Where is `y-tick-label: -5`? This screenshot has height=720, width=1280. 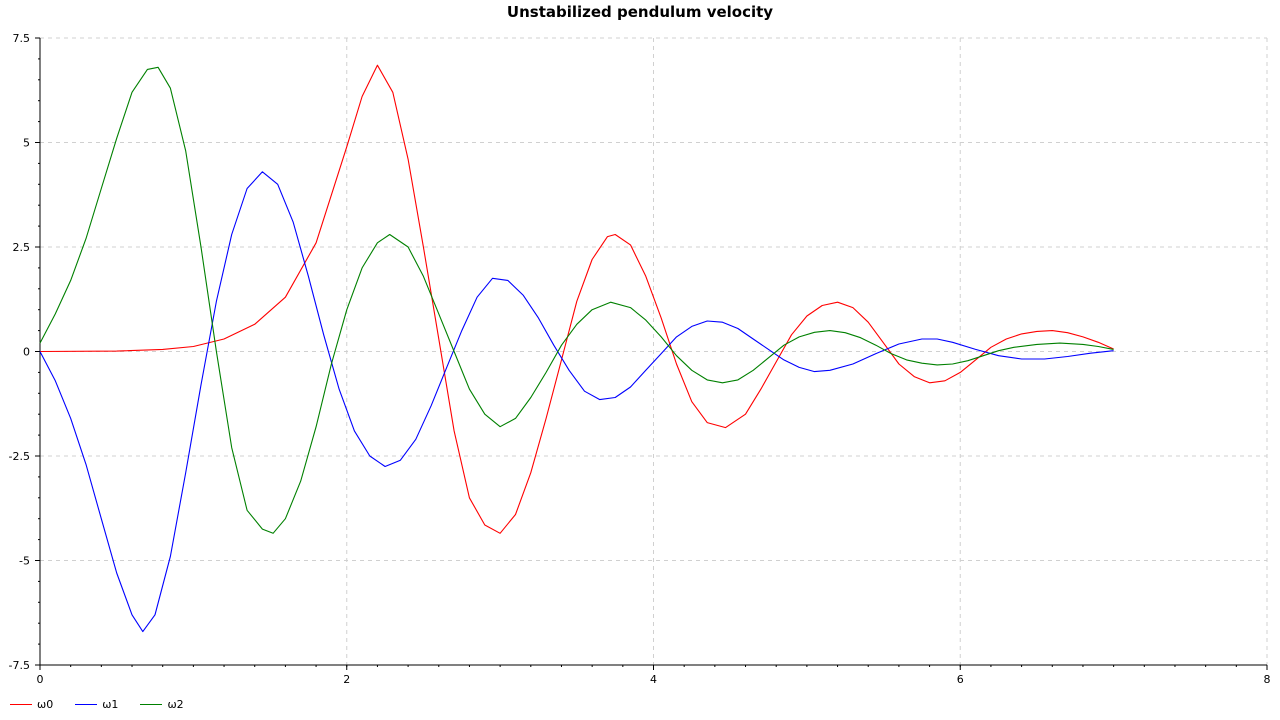 y-tick-label: -5 is located at coordinates (24, 561).